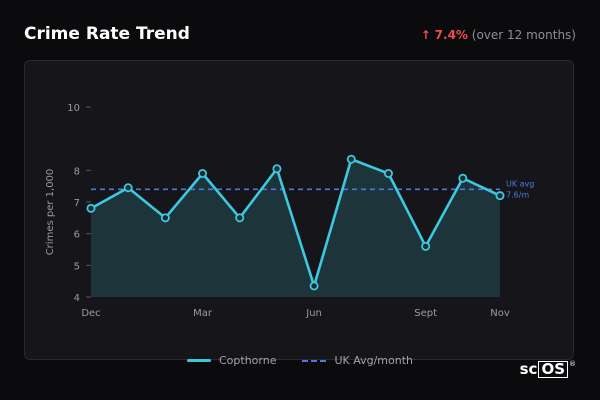 The width and height of the screenshot is (600, 400). I want to click on trend-up-icon: ↑, so click(425, 35).